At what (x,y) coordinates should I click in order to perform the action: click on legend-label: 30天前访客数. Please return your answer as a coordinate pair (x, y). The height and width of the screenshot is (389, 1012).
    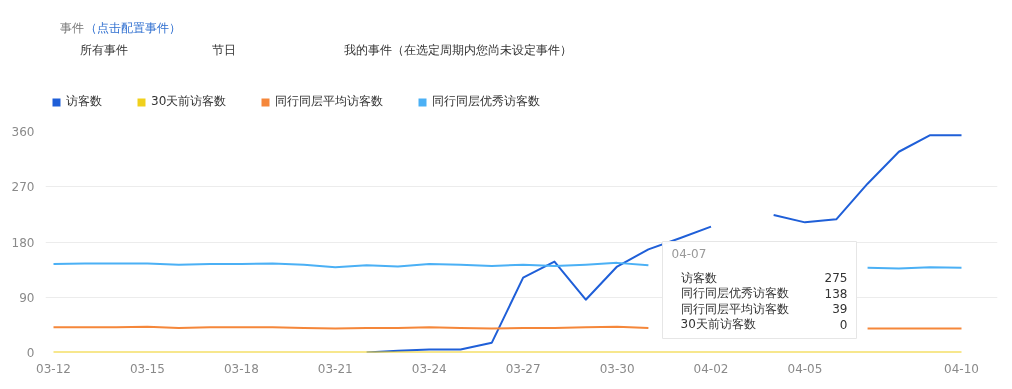
    Looking at the image, I should click on (189, 101).